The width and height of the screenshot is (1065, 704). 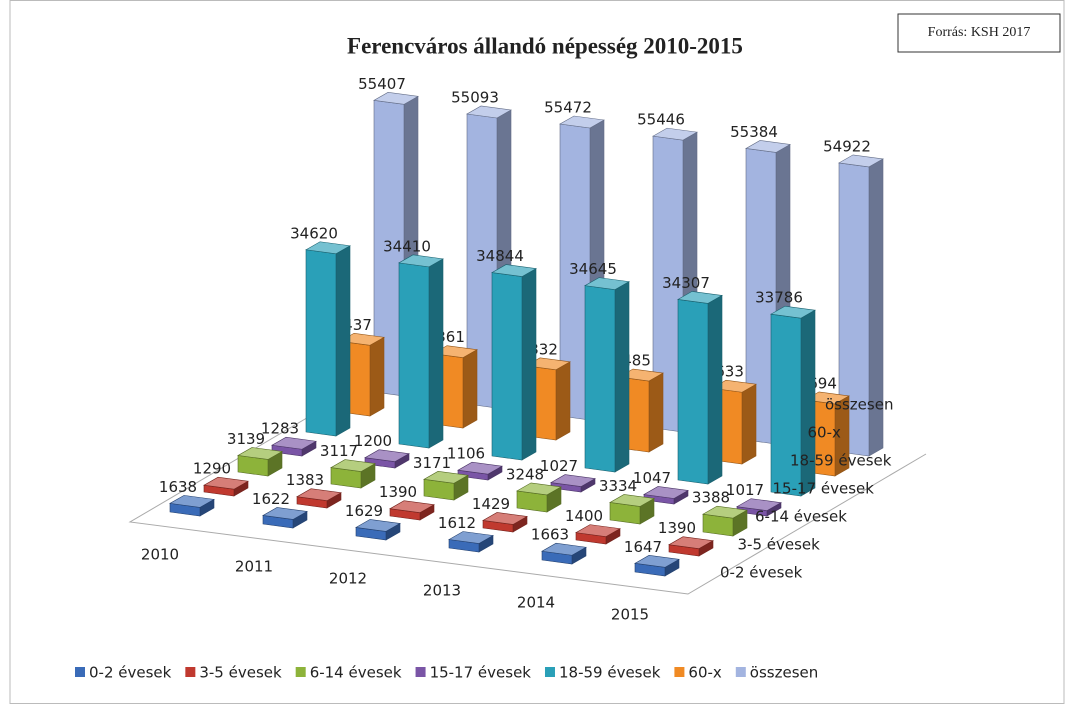 I want to click on x-tick-label: 2010, so click(x=160, y=555).